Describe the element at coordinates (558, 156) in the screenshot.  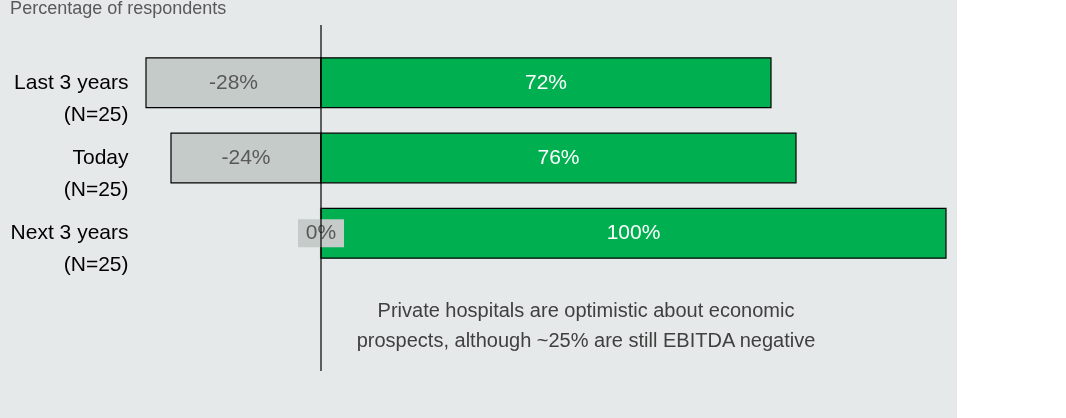
I see `data-label: 76%` at that location.